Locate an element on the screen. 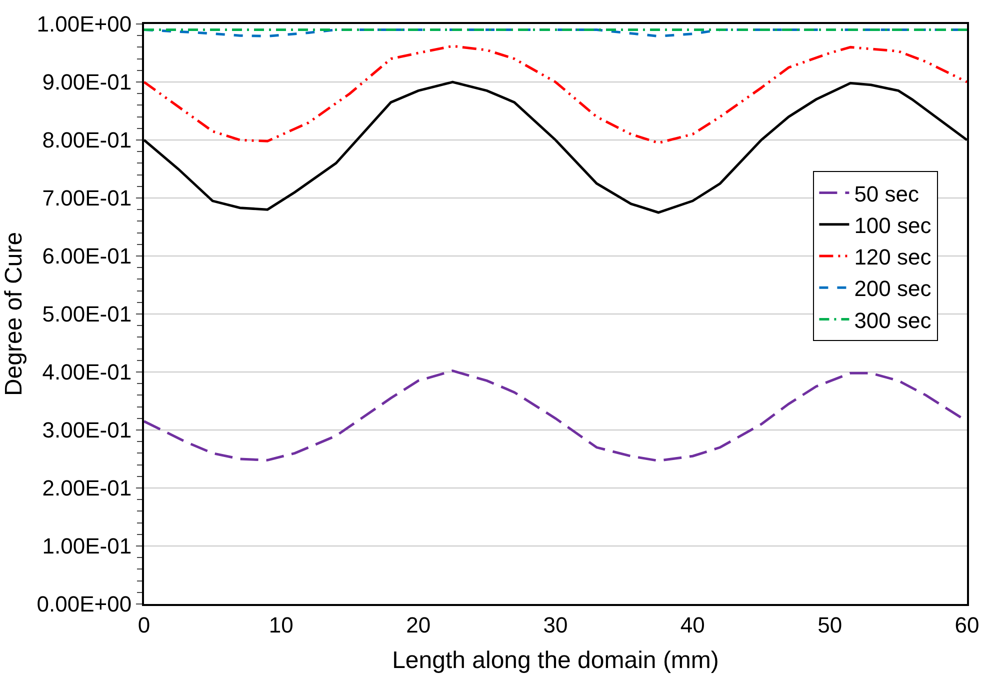 Image resolution: width=992 pixels, height=684 pixels. x-tick-label: 10 is located at coordinates (281, 625).